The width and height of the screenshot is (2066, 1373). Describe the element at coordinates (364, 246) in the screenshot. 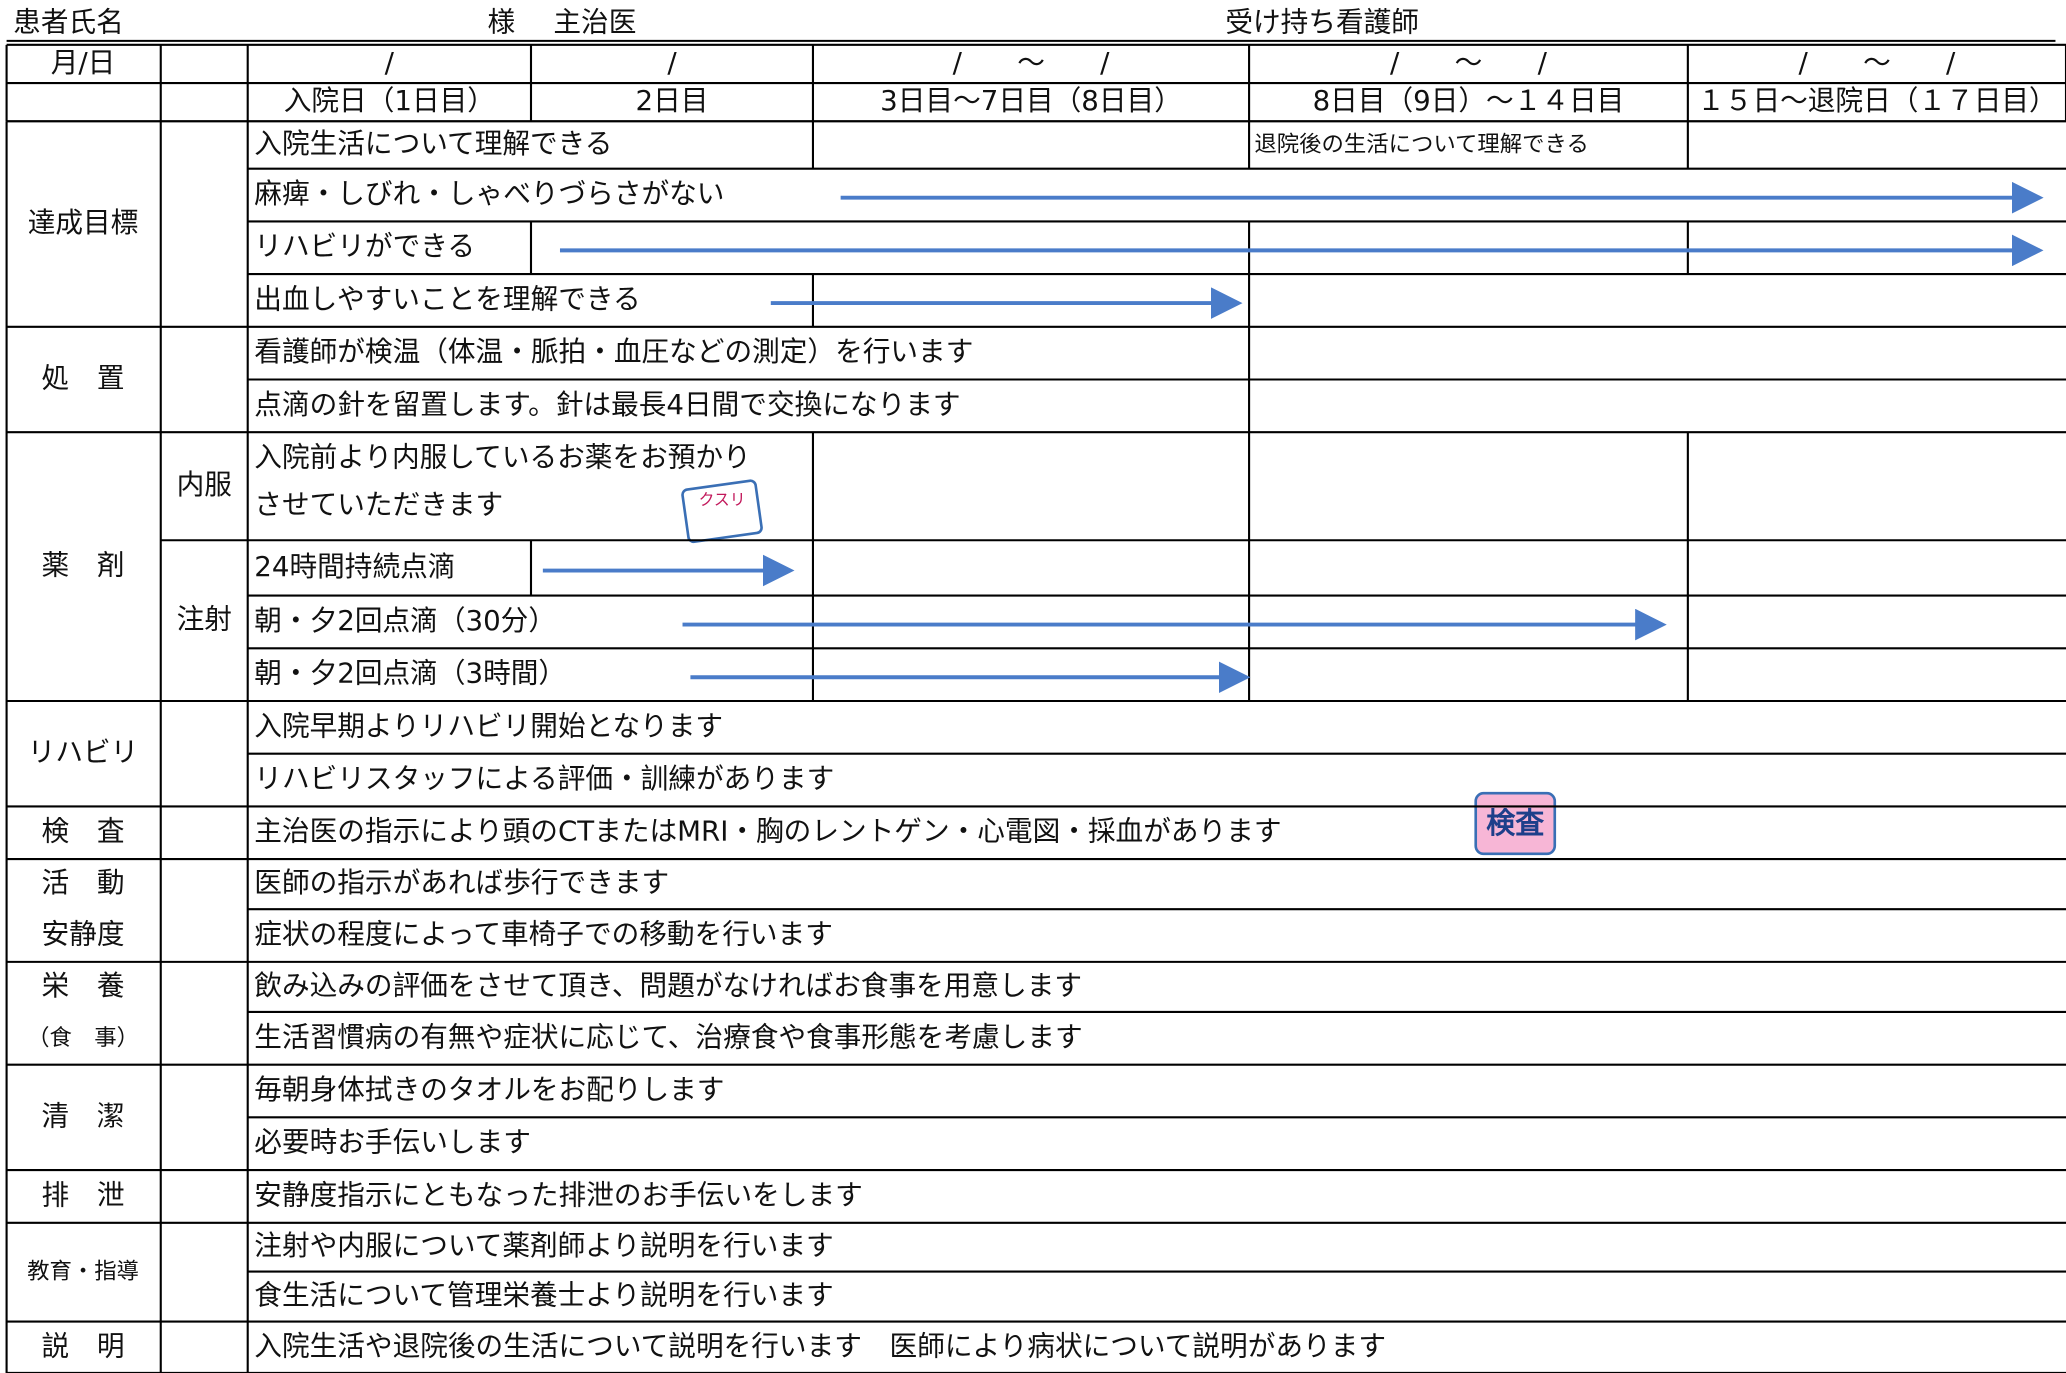

I see `row-text: リハビリができる` at that location.